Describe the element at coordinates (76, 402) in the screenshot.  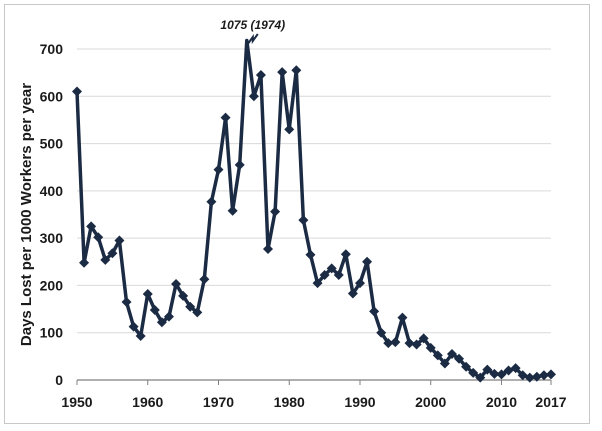
I see `x-tick-label: 1950` at that location.